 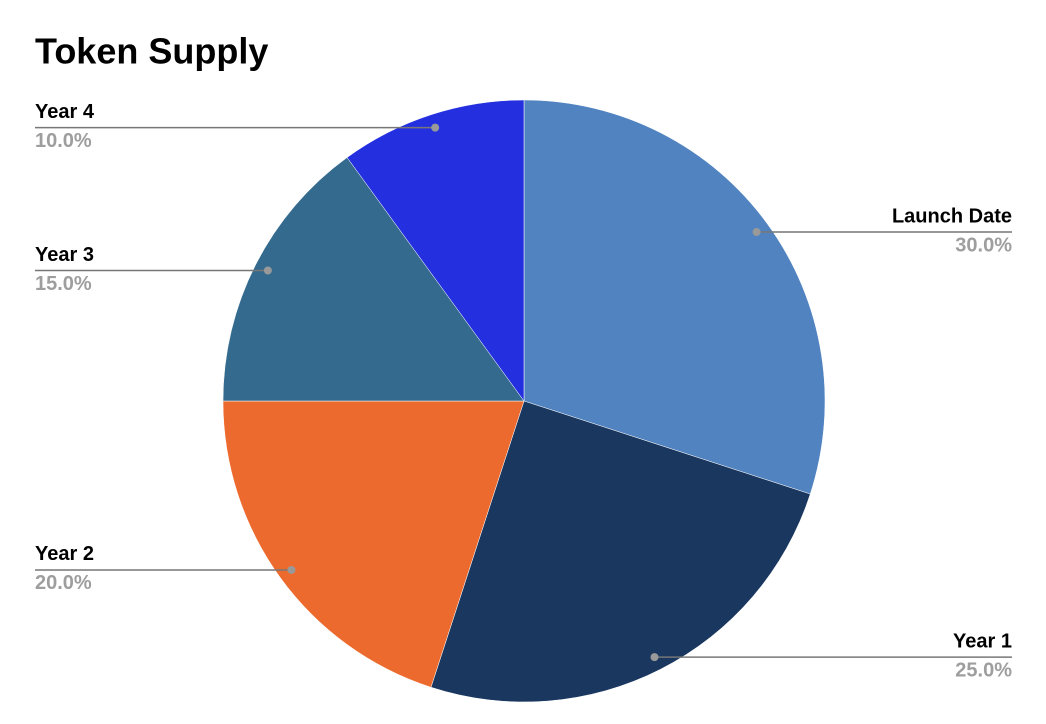 I want to click on value-label: 30.0%, so click(x=983, y=245).